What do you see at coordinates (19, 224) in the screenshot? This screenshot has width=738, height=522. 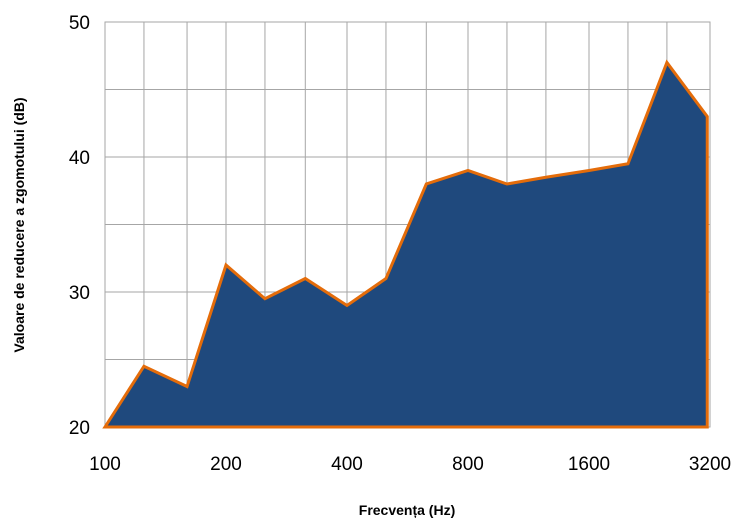 I see `y-axis-title: Valoare de reducere a zgomotului (dB)` at bounding box center [19, 224].